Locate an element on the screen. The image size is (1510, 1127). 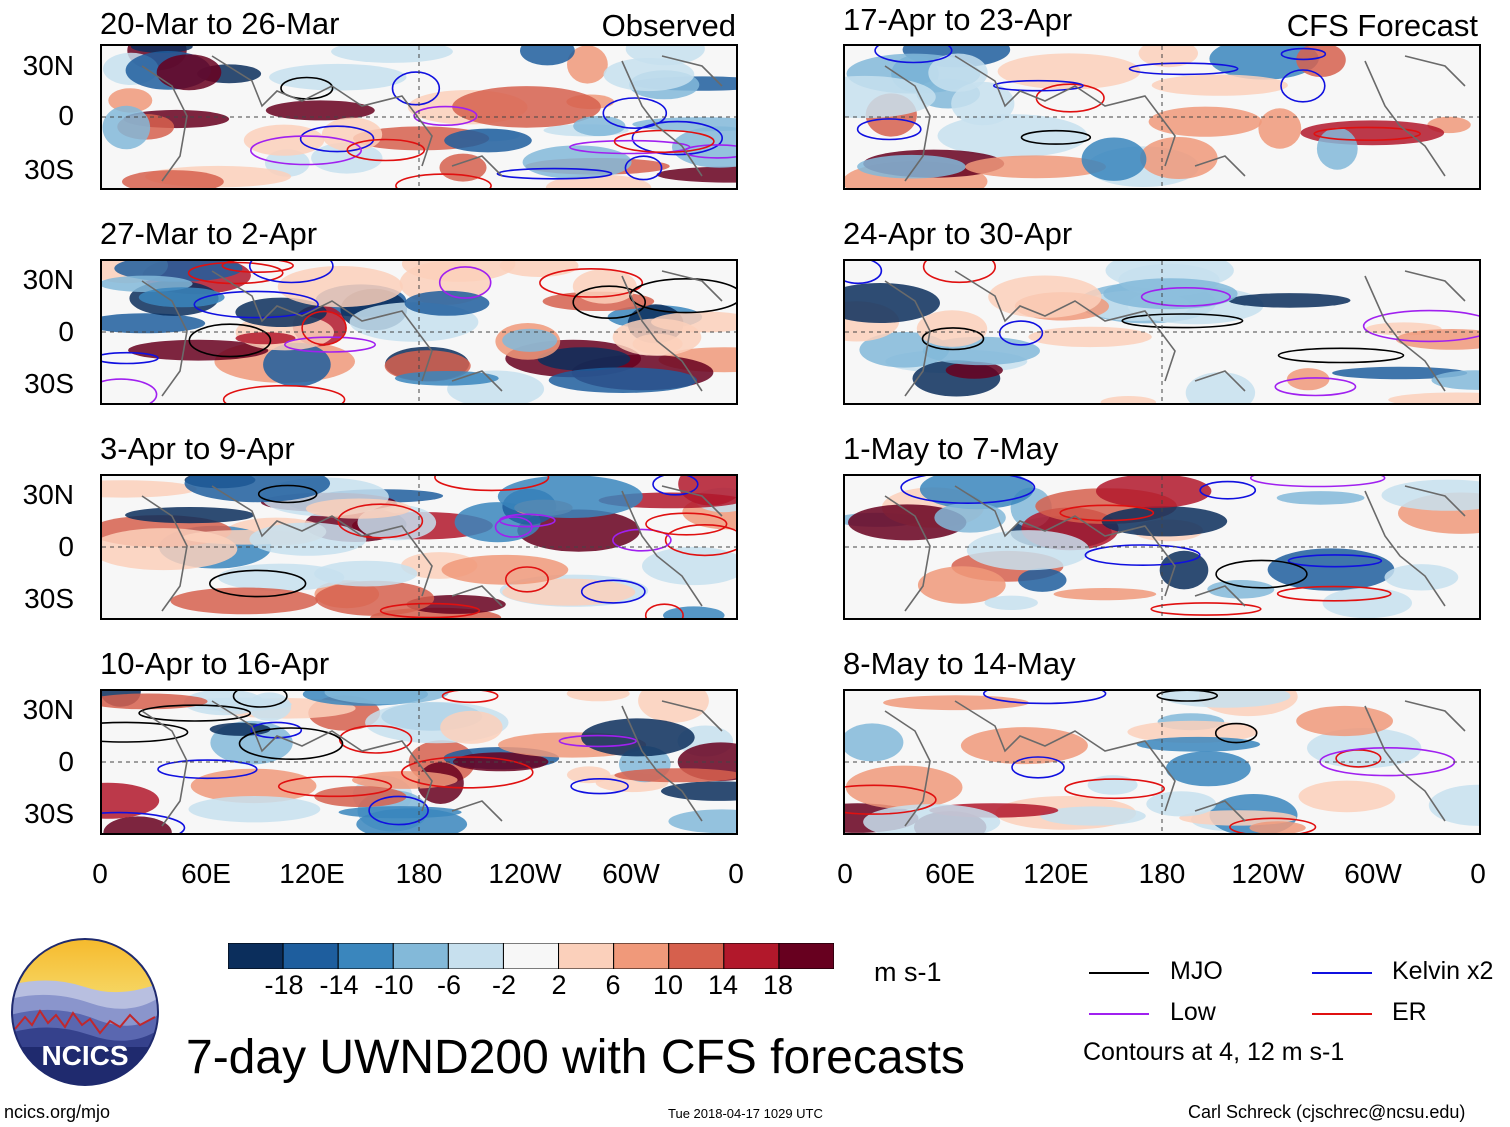
ytick-30n-row3: 30N is located at coordinates (48, 494).